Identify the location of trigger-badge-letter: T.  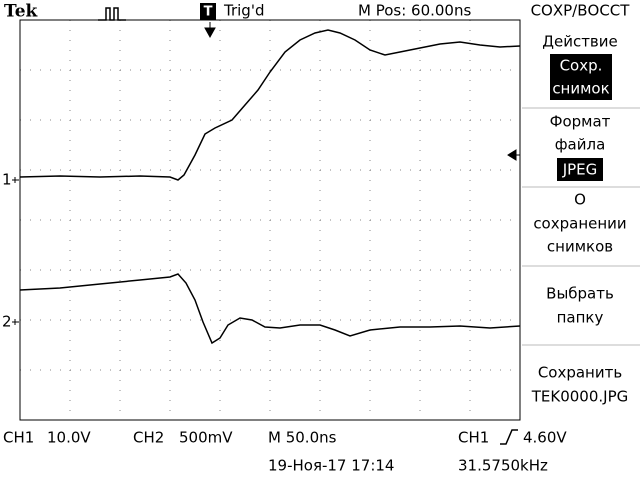
(208, 12).